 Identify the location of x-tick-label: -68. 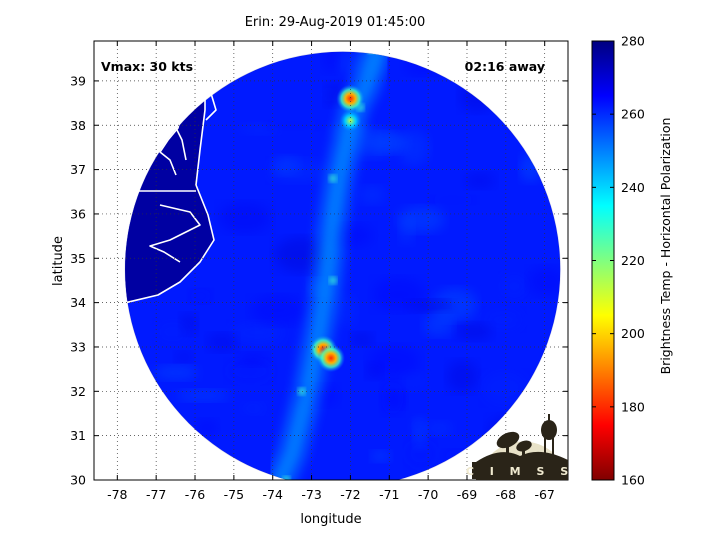
(506, 494).